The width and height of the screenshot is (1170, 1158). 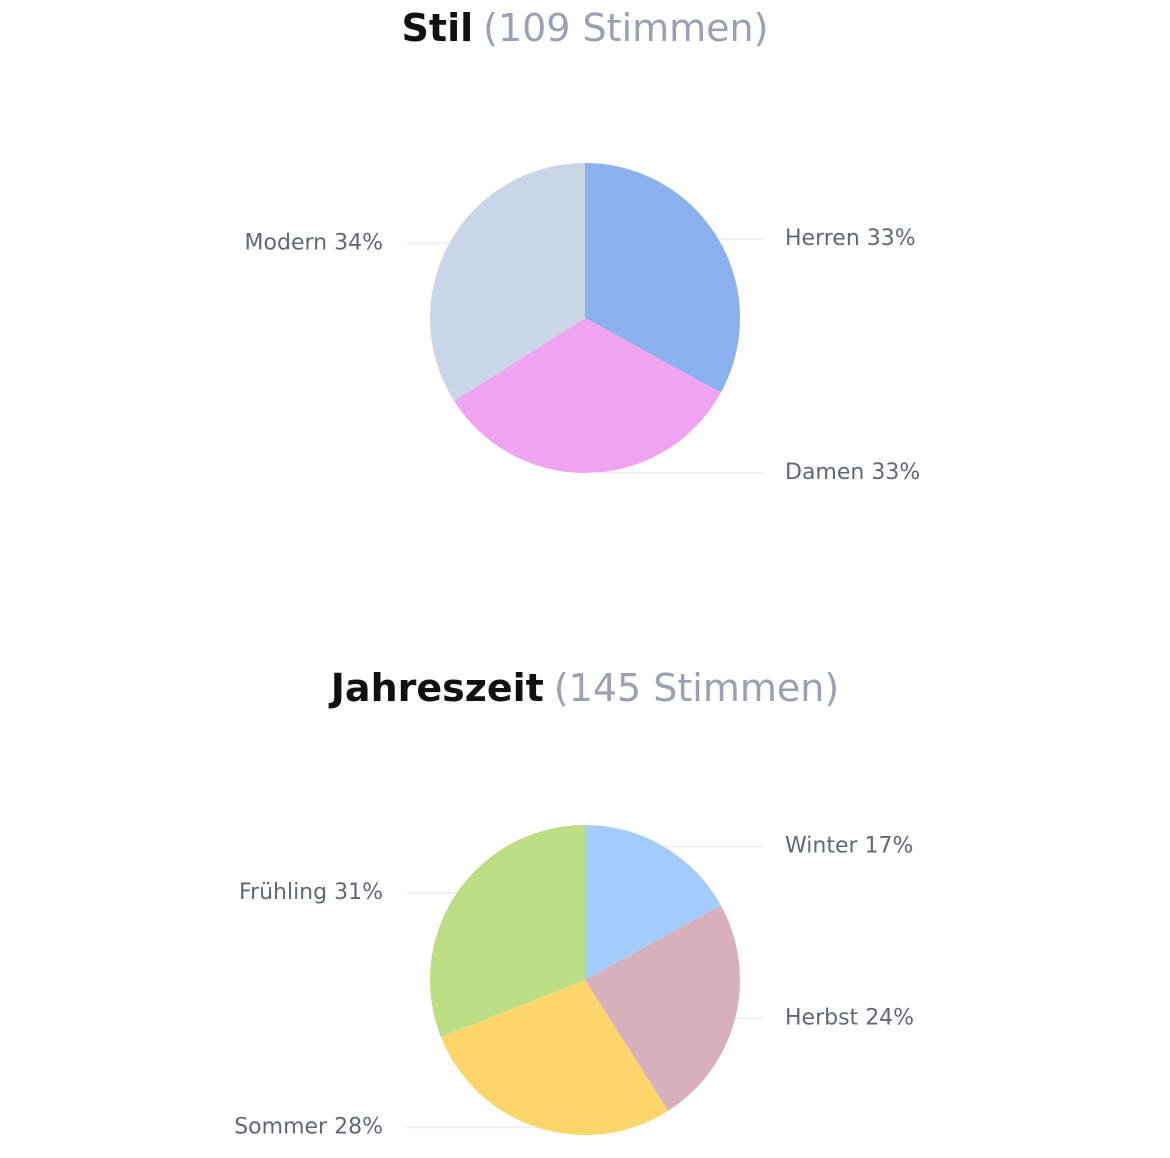 What do you see at coordinates (283, 892) in the screenshot?
I see `category-name: Frühling` at bounding box center [283, 892].